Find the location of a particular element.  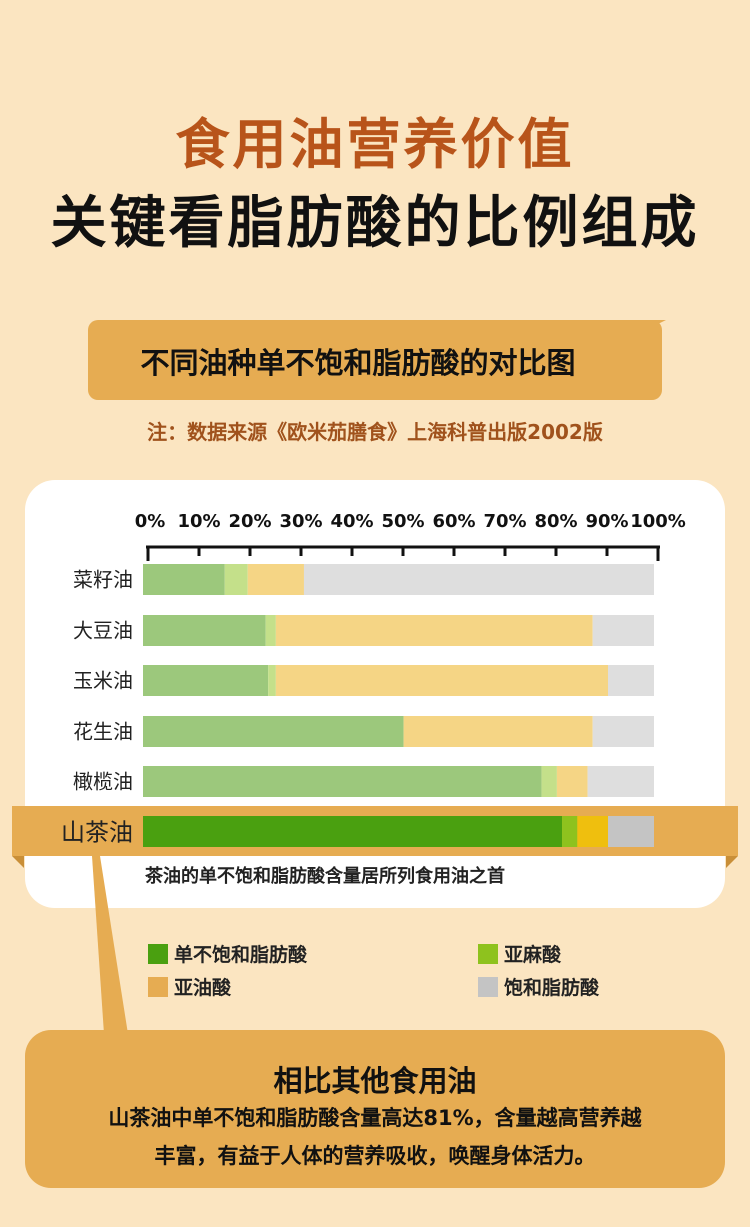

chart-title: 不同油种单不饱和脂肪酸的对比图 is located at coordinates (358, 363).